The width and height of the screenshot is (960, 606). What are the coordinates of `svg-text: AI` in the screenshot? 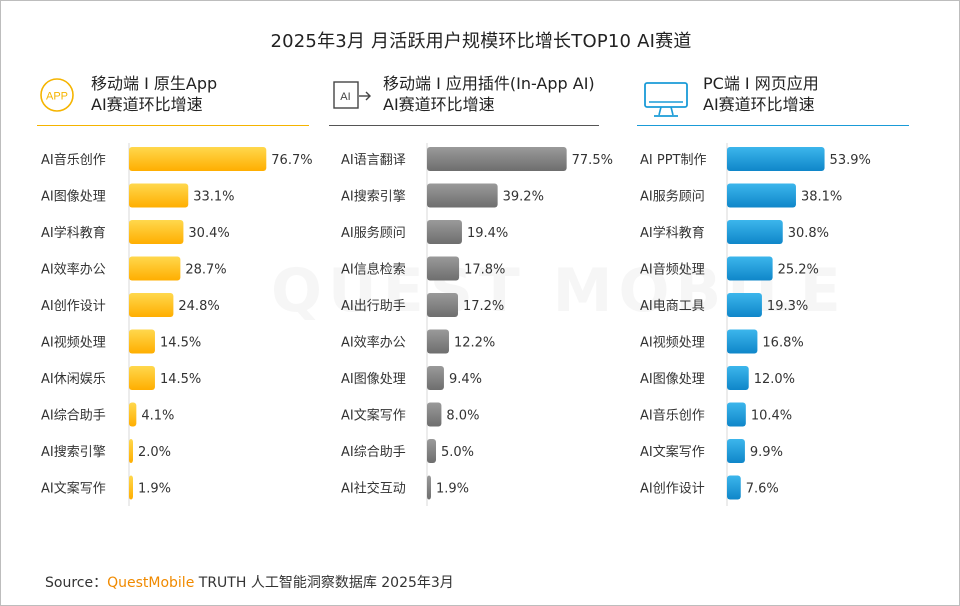 It's located at (345, 97).